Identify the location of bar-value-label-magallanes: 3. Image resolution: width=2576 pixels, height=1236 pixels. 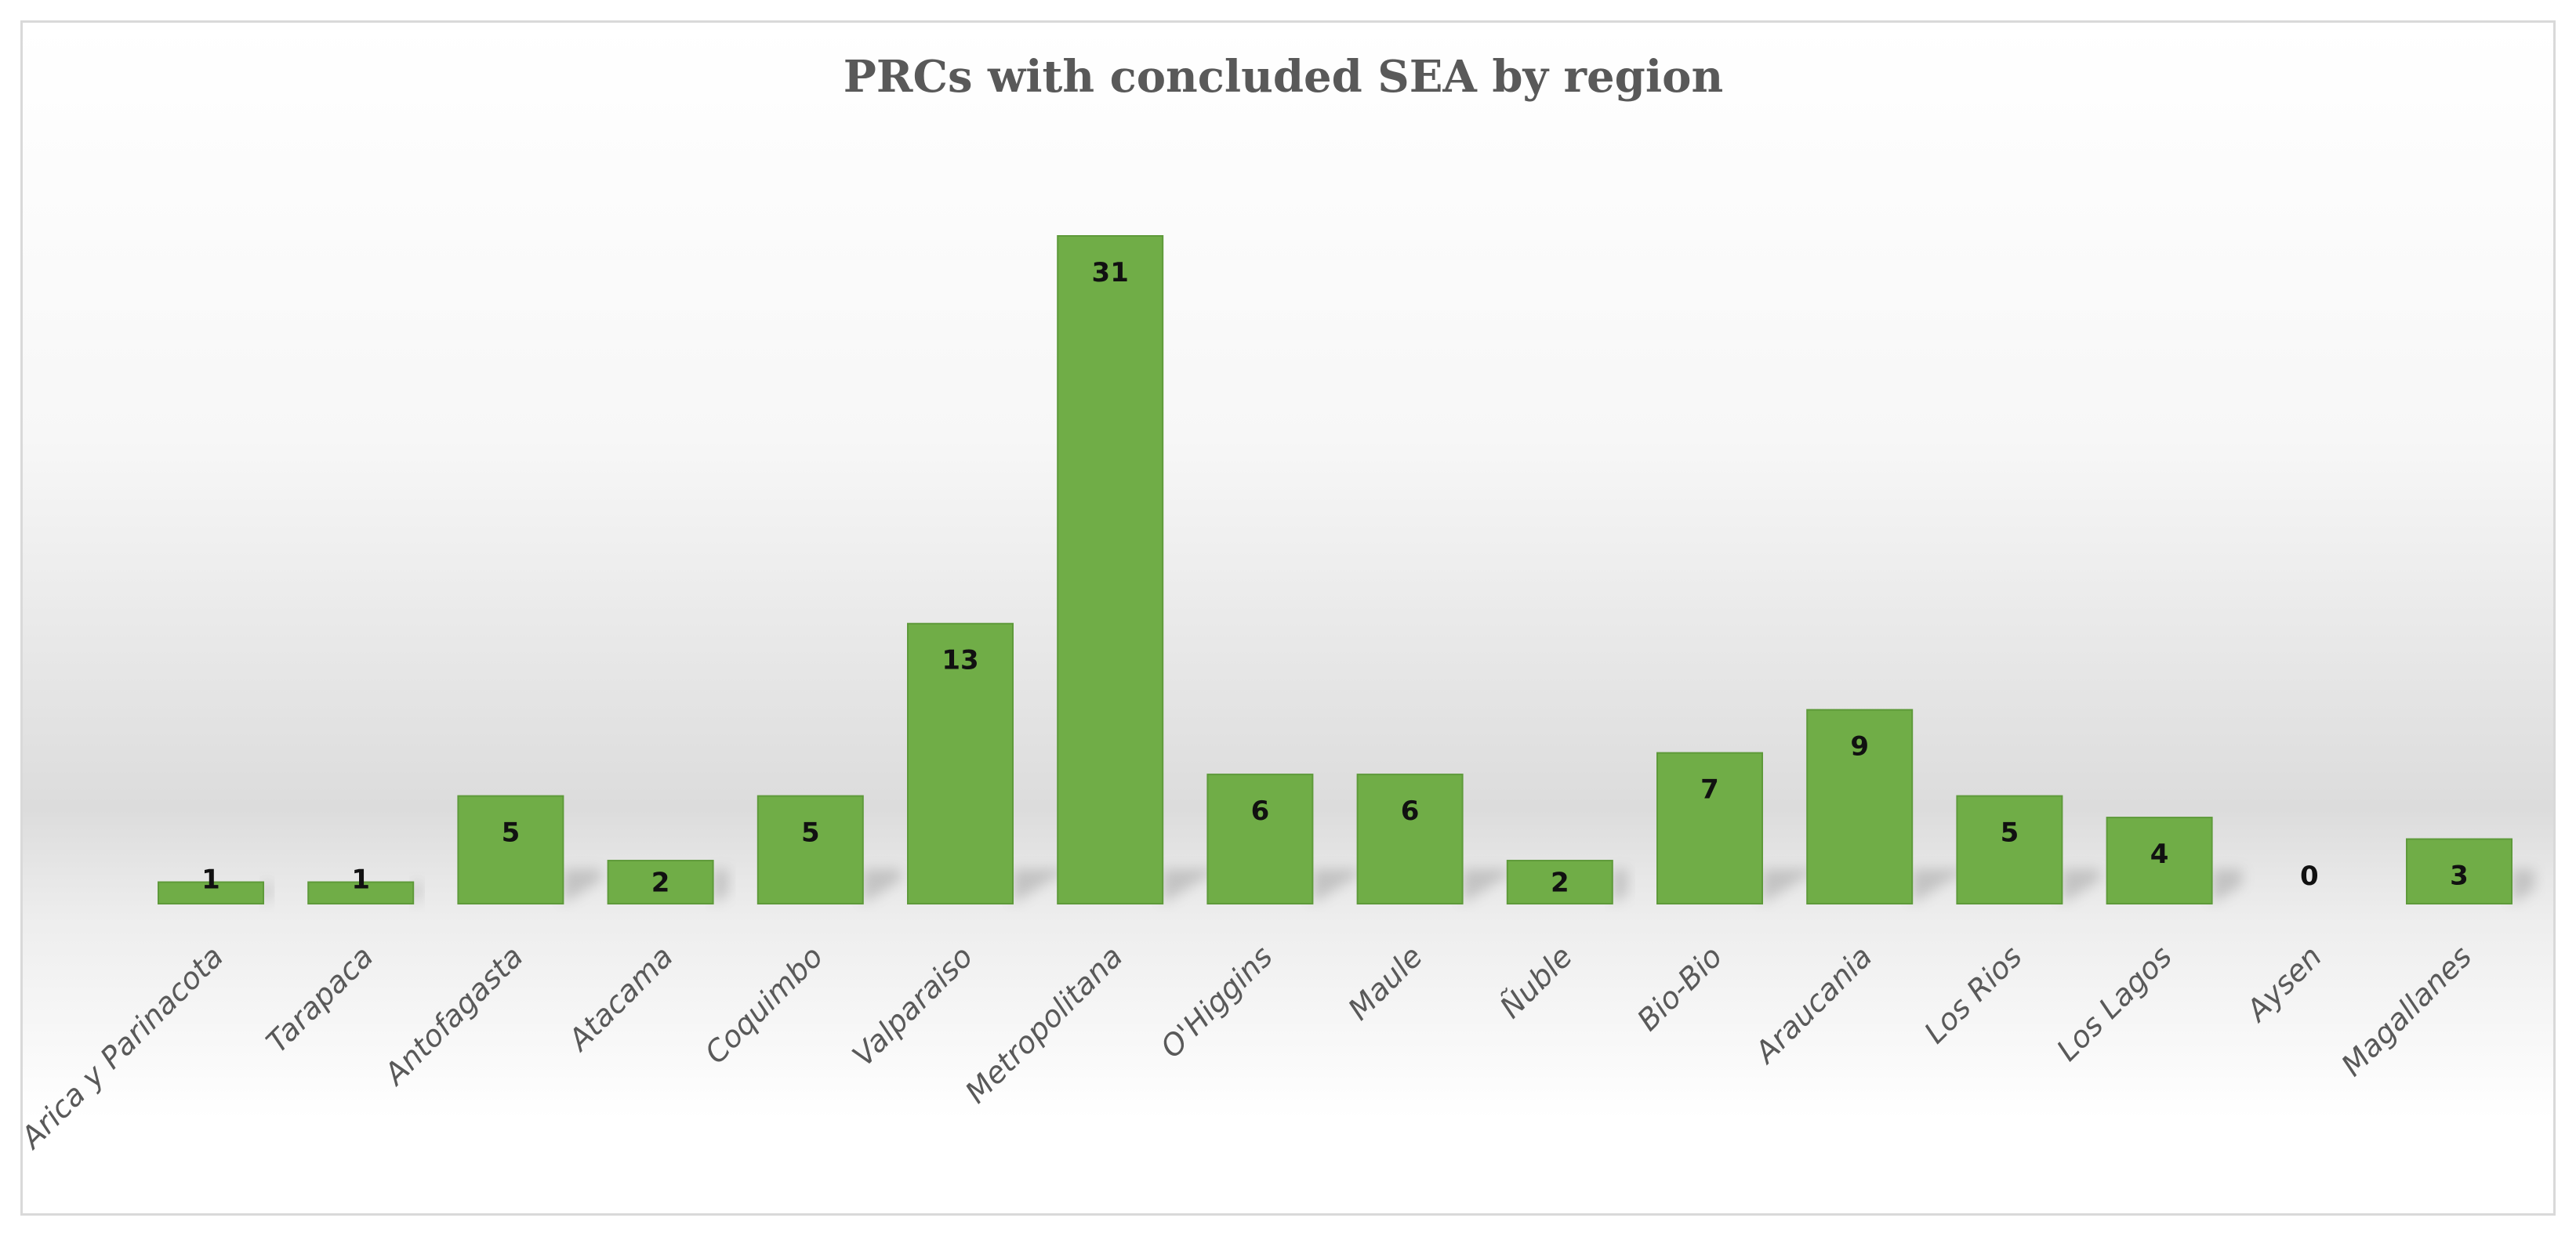
(2459, 876).